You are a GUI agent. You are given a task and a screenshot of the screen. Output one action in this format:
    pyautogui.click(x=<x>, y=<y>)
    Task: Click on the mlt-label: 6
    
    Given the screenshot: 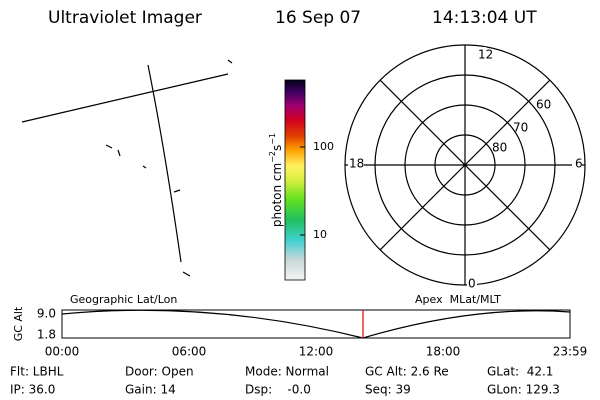 What is the action you would take?
    pyautogui.click(x=579, y=164)
    